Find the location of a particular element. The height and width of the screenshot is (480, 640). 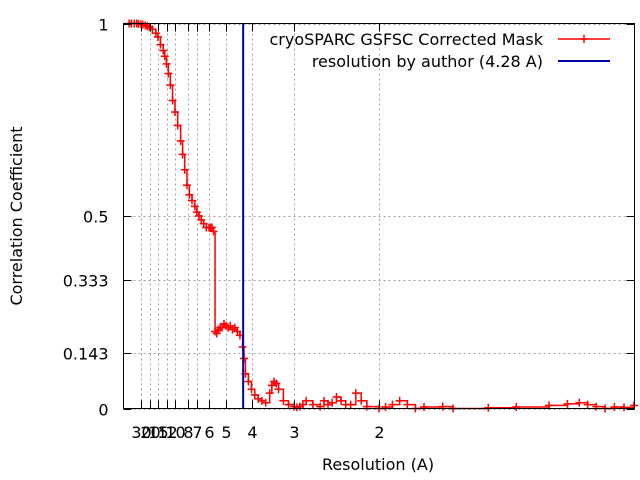

y-tick-label: 1 is located at coordinates (103, 25).